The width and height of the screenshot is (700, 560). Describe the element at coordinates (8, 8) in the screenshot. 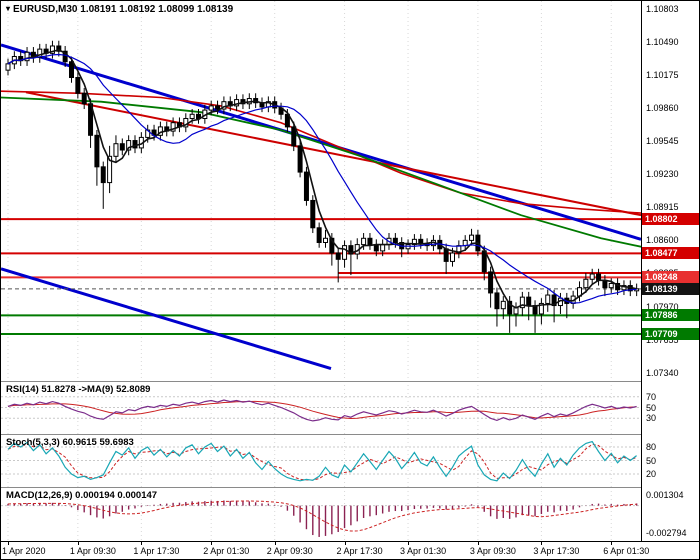

I see `symbol-marker-icon: ▾` at that location.